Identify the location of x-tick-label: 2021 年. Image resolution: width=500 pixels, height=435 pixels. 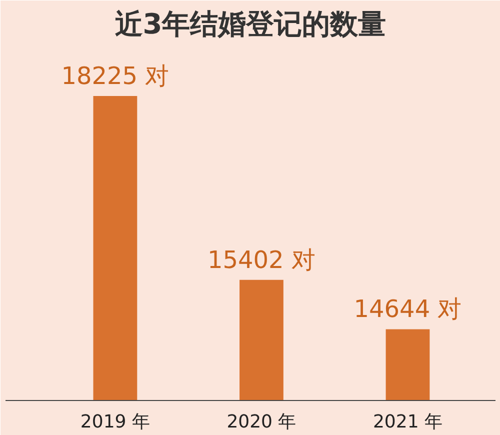
(407, 422).